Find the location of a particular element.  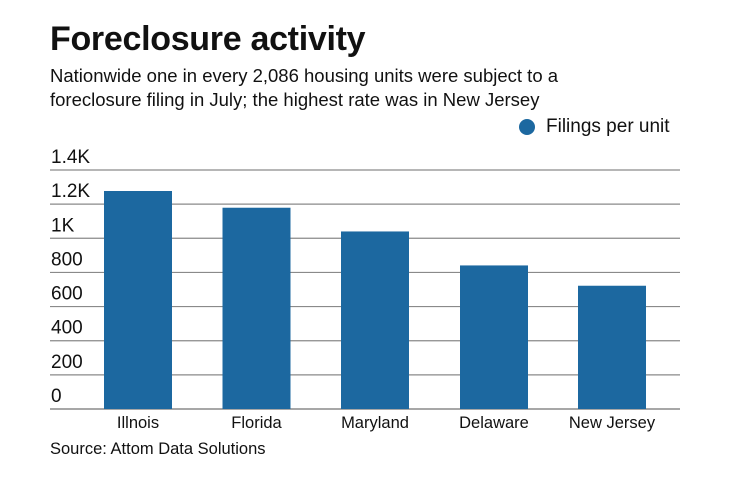

y-tick-label: 1.4K is located at coordinates (70, 157).